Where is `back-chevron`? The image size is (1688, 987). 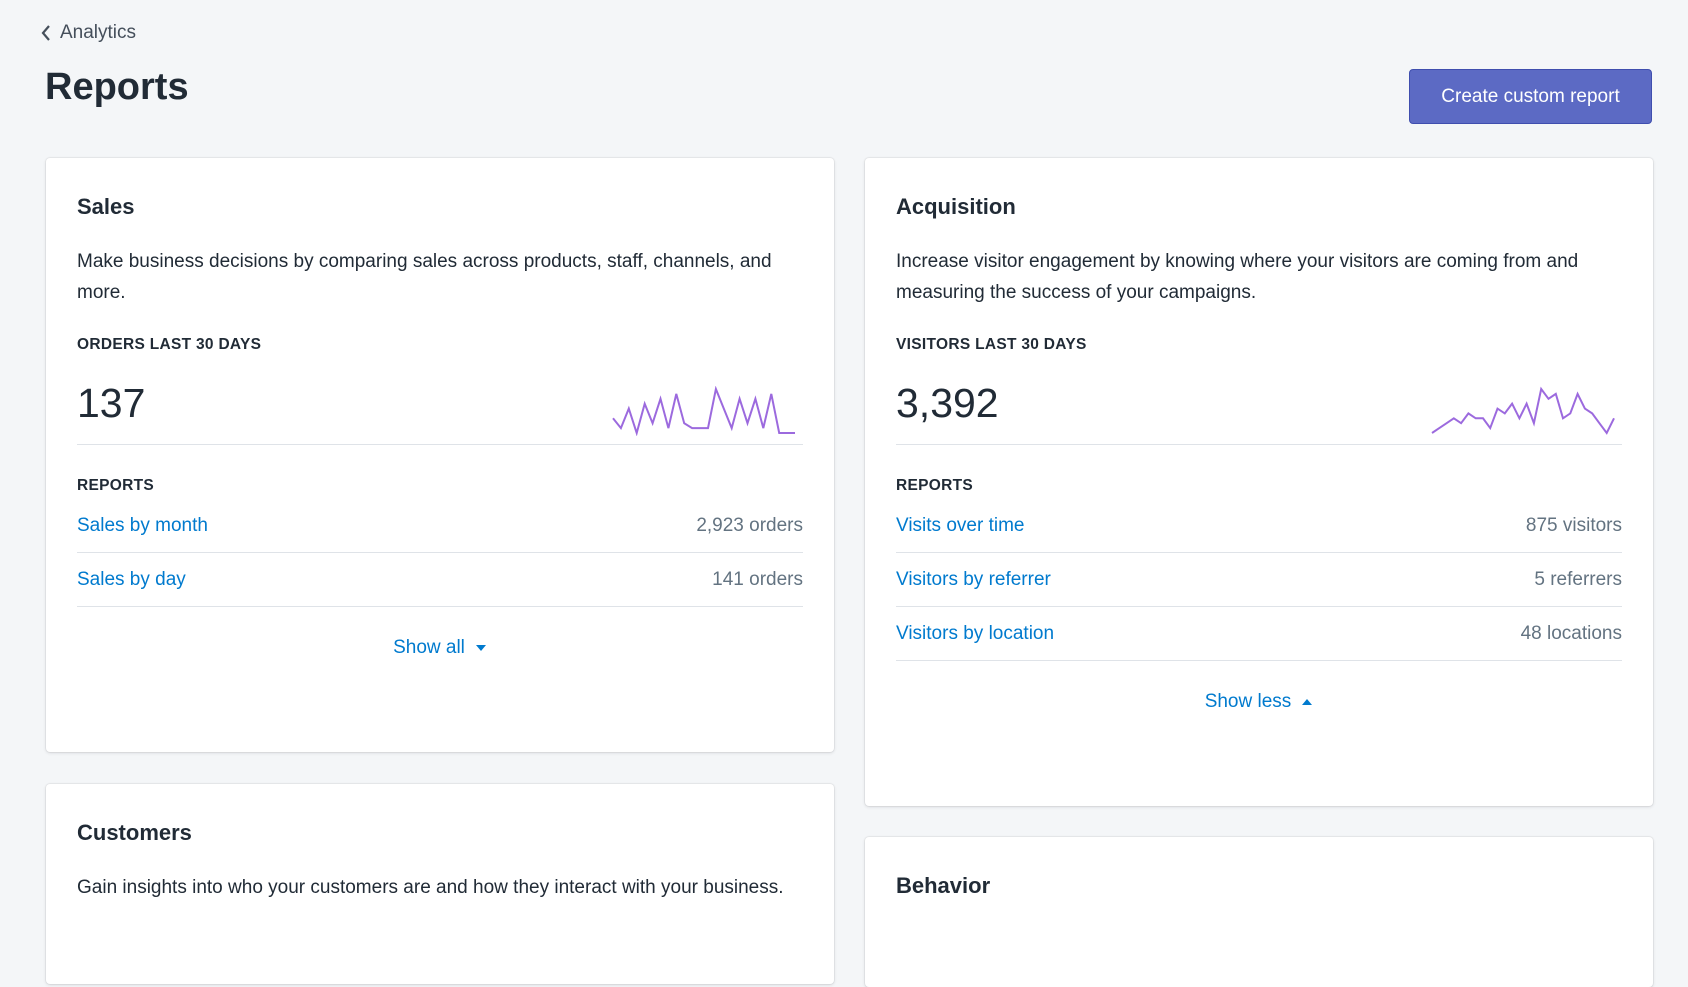 back-chevron is located at coordinates (45, 33).